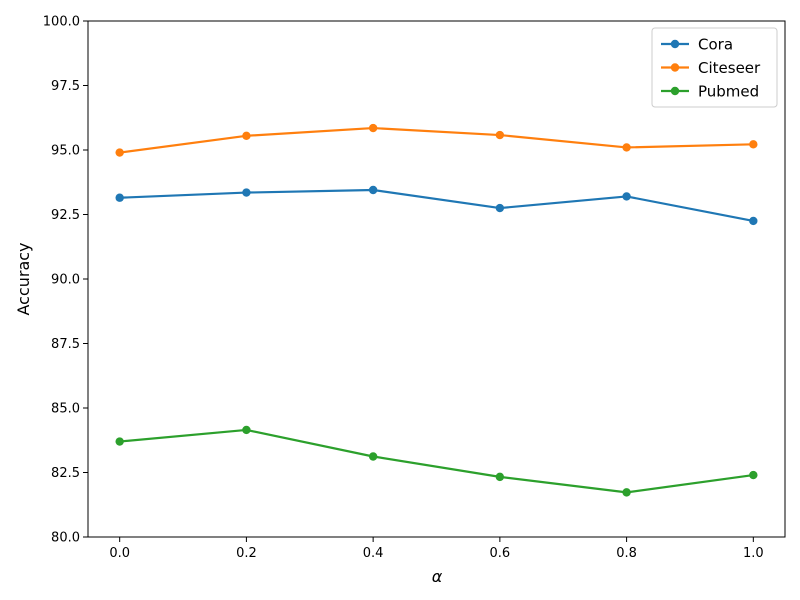 The image size is (800, 600). I want to click on x-tick-label: 0.8, so click(626, 553).